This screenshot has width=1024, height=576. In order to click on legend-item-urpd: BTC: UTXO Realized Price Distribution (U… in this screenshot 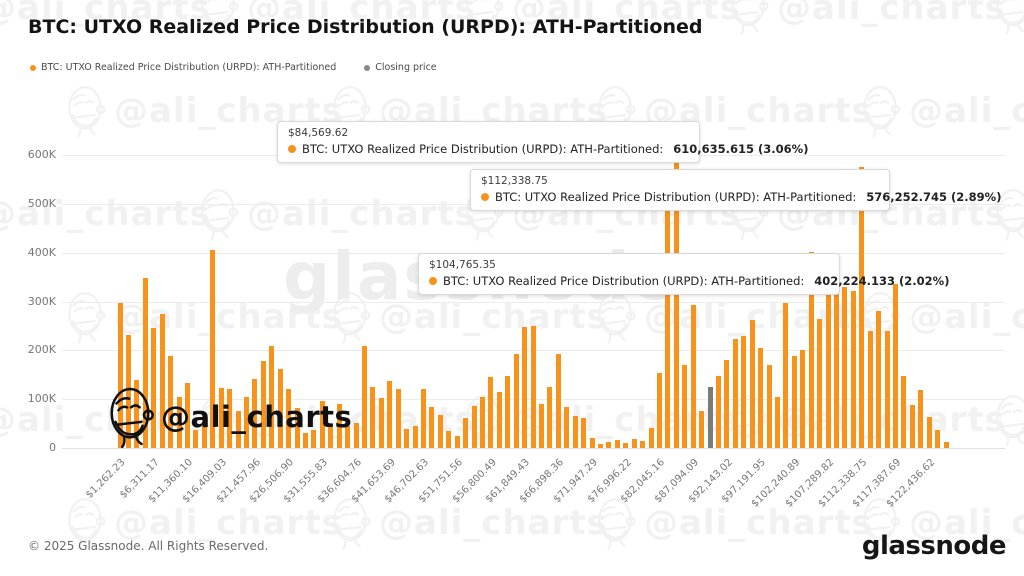, I will do `click(183, 67)`.